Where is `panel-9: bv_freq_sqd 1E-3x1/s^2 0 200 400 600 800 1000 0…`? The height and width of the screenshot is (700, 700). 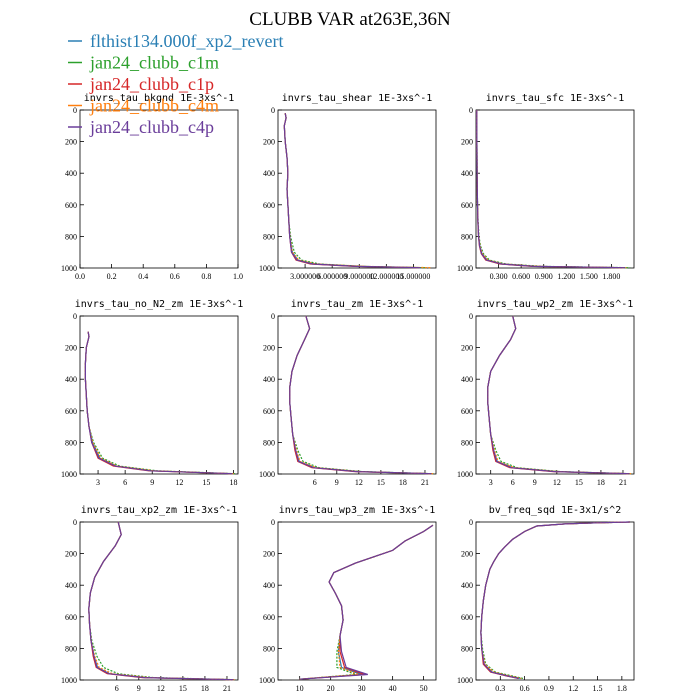 panel-9: bv_freq_sqd 1E-3x1/s^2 0 200 400 600 800 1000 0… is located at coordinates (546, 599).